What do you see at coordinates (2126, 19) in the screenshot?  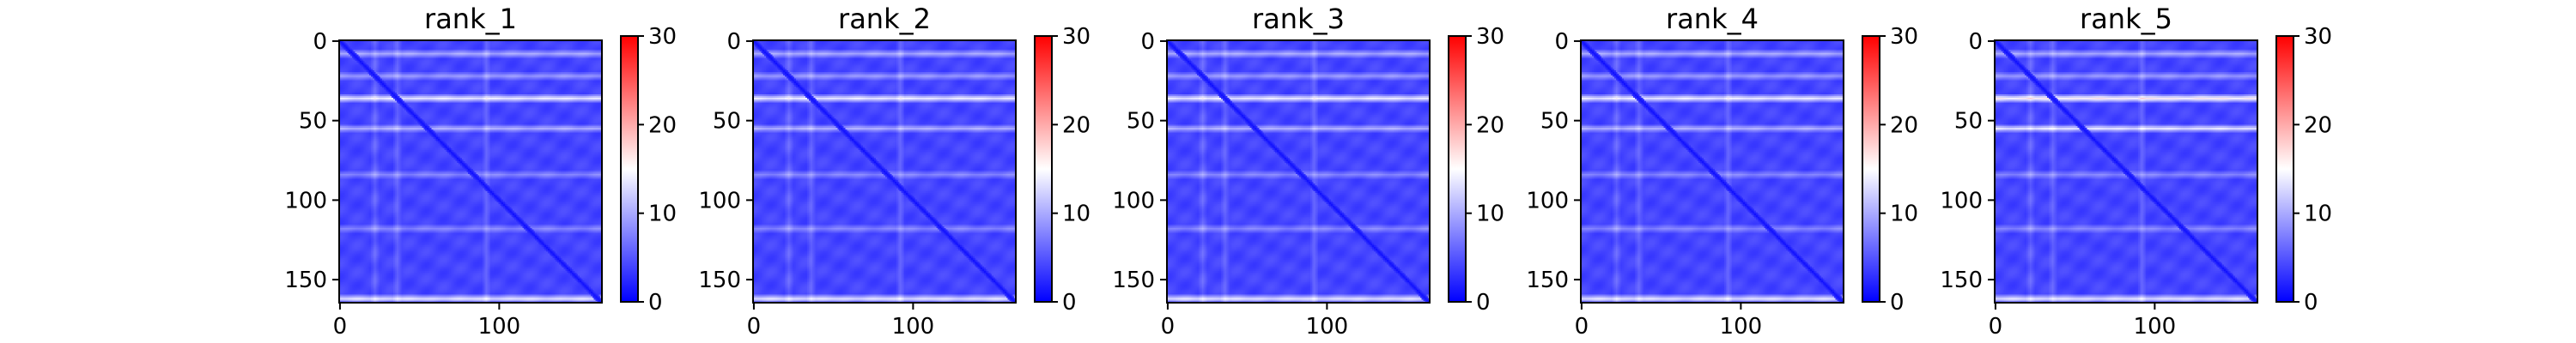 I see `panel-title: rank_5` at bounding box center [2126, 19].